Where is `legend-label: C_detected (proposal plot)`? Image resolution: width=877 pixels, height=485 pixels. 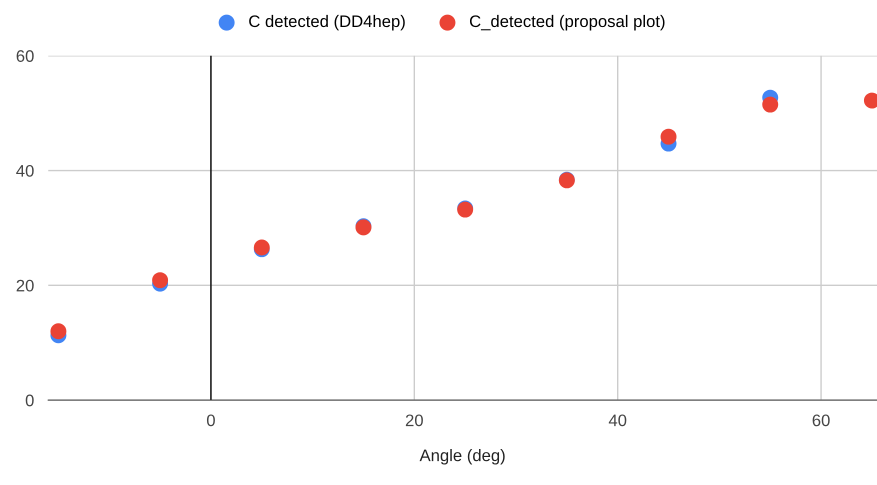 legend-label: C_detected (proposal plot) is located at coordinates (567, 22).